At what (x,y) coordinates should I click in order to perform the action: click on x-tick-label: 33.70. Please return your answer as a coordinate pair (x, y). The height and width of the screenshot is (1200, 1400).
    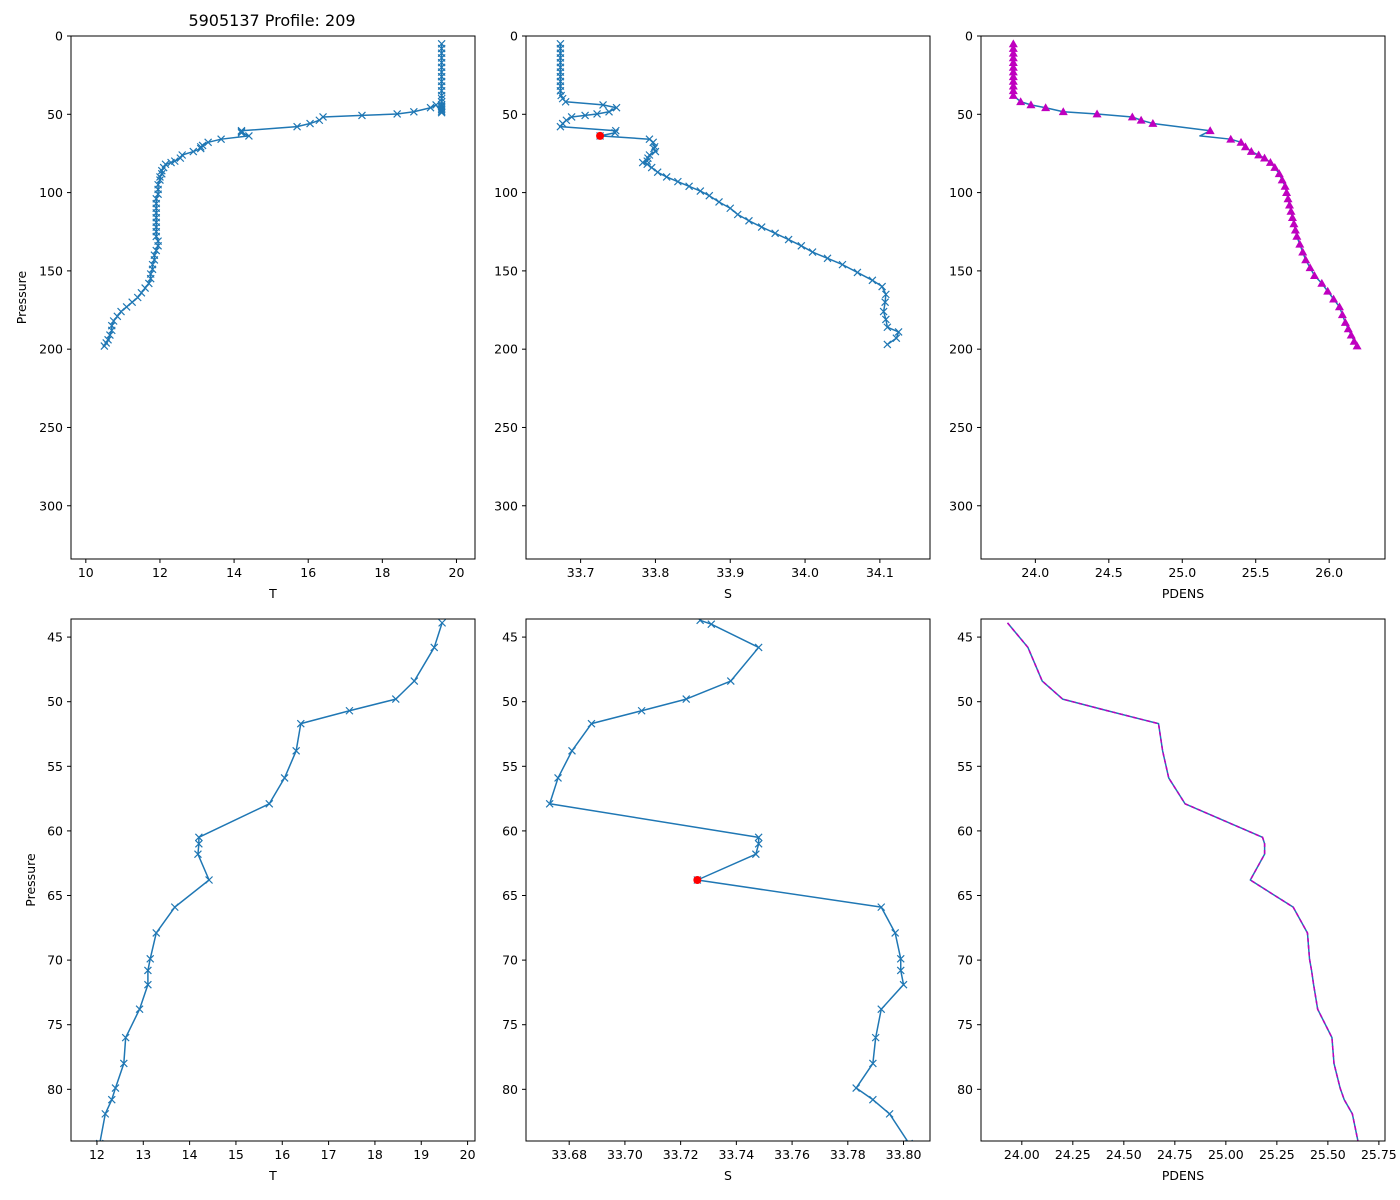
    Looking at the image, I should click on (625, 1154).